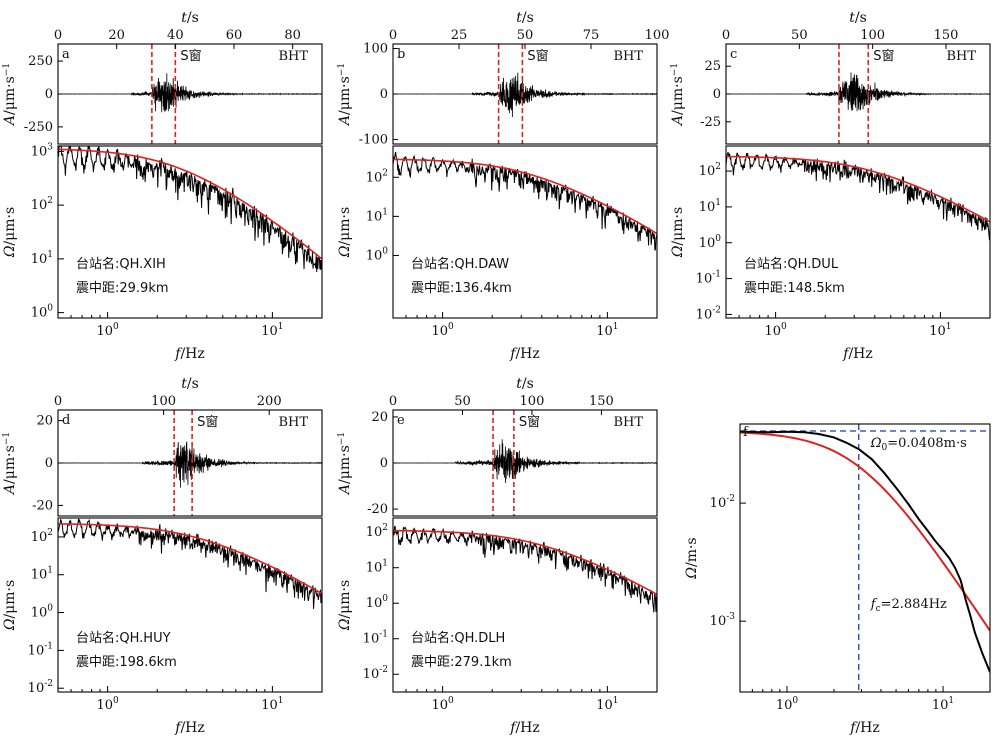  I want to click on epicentral-distance: 震中距:136.4km, so click(461, 288).